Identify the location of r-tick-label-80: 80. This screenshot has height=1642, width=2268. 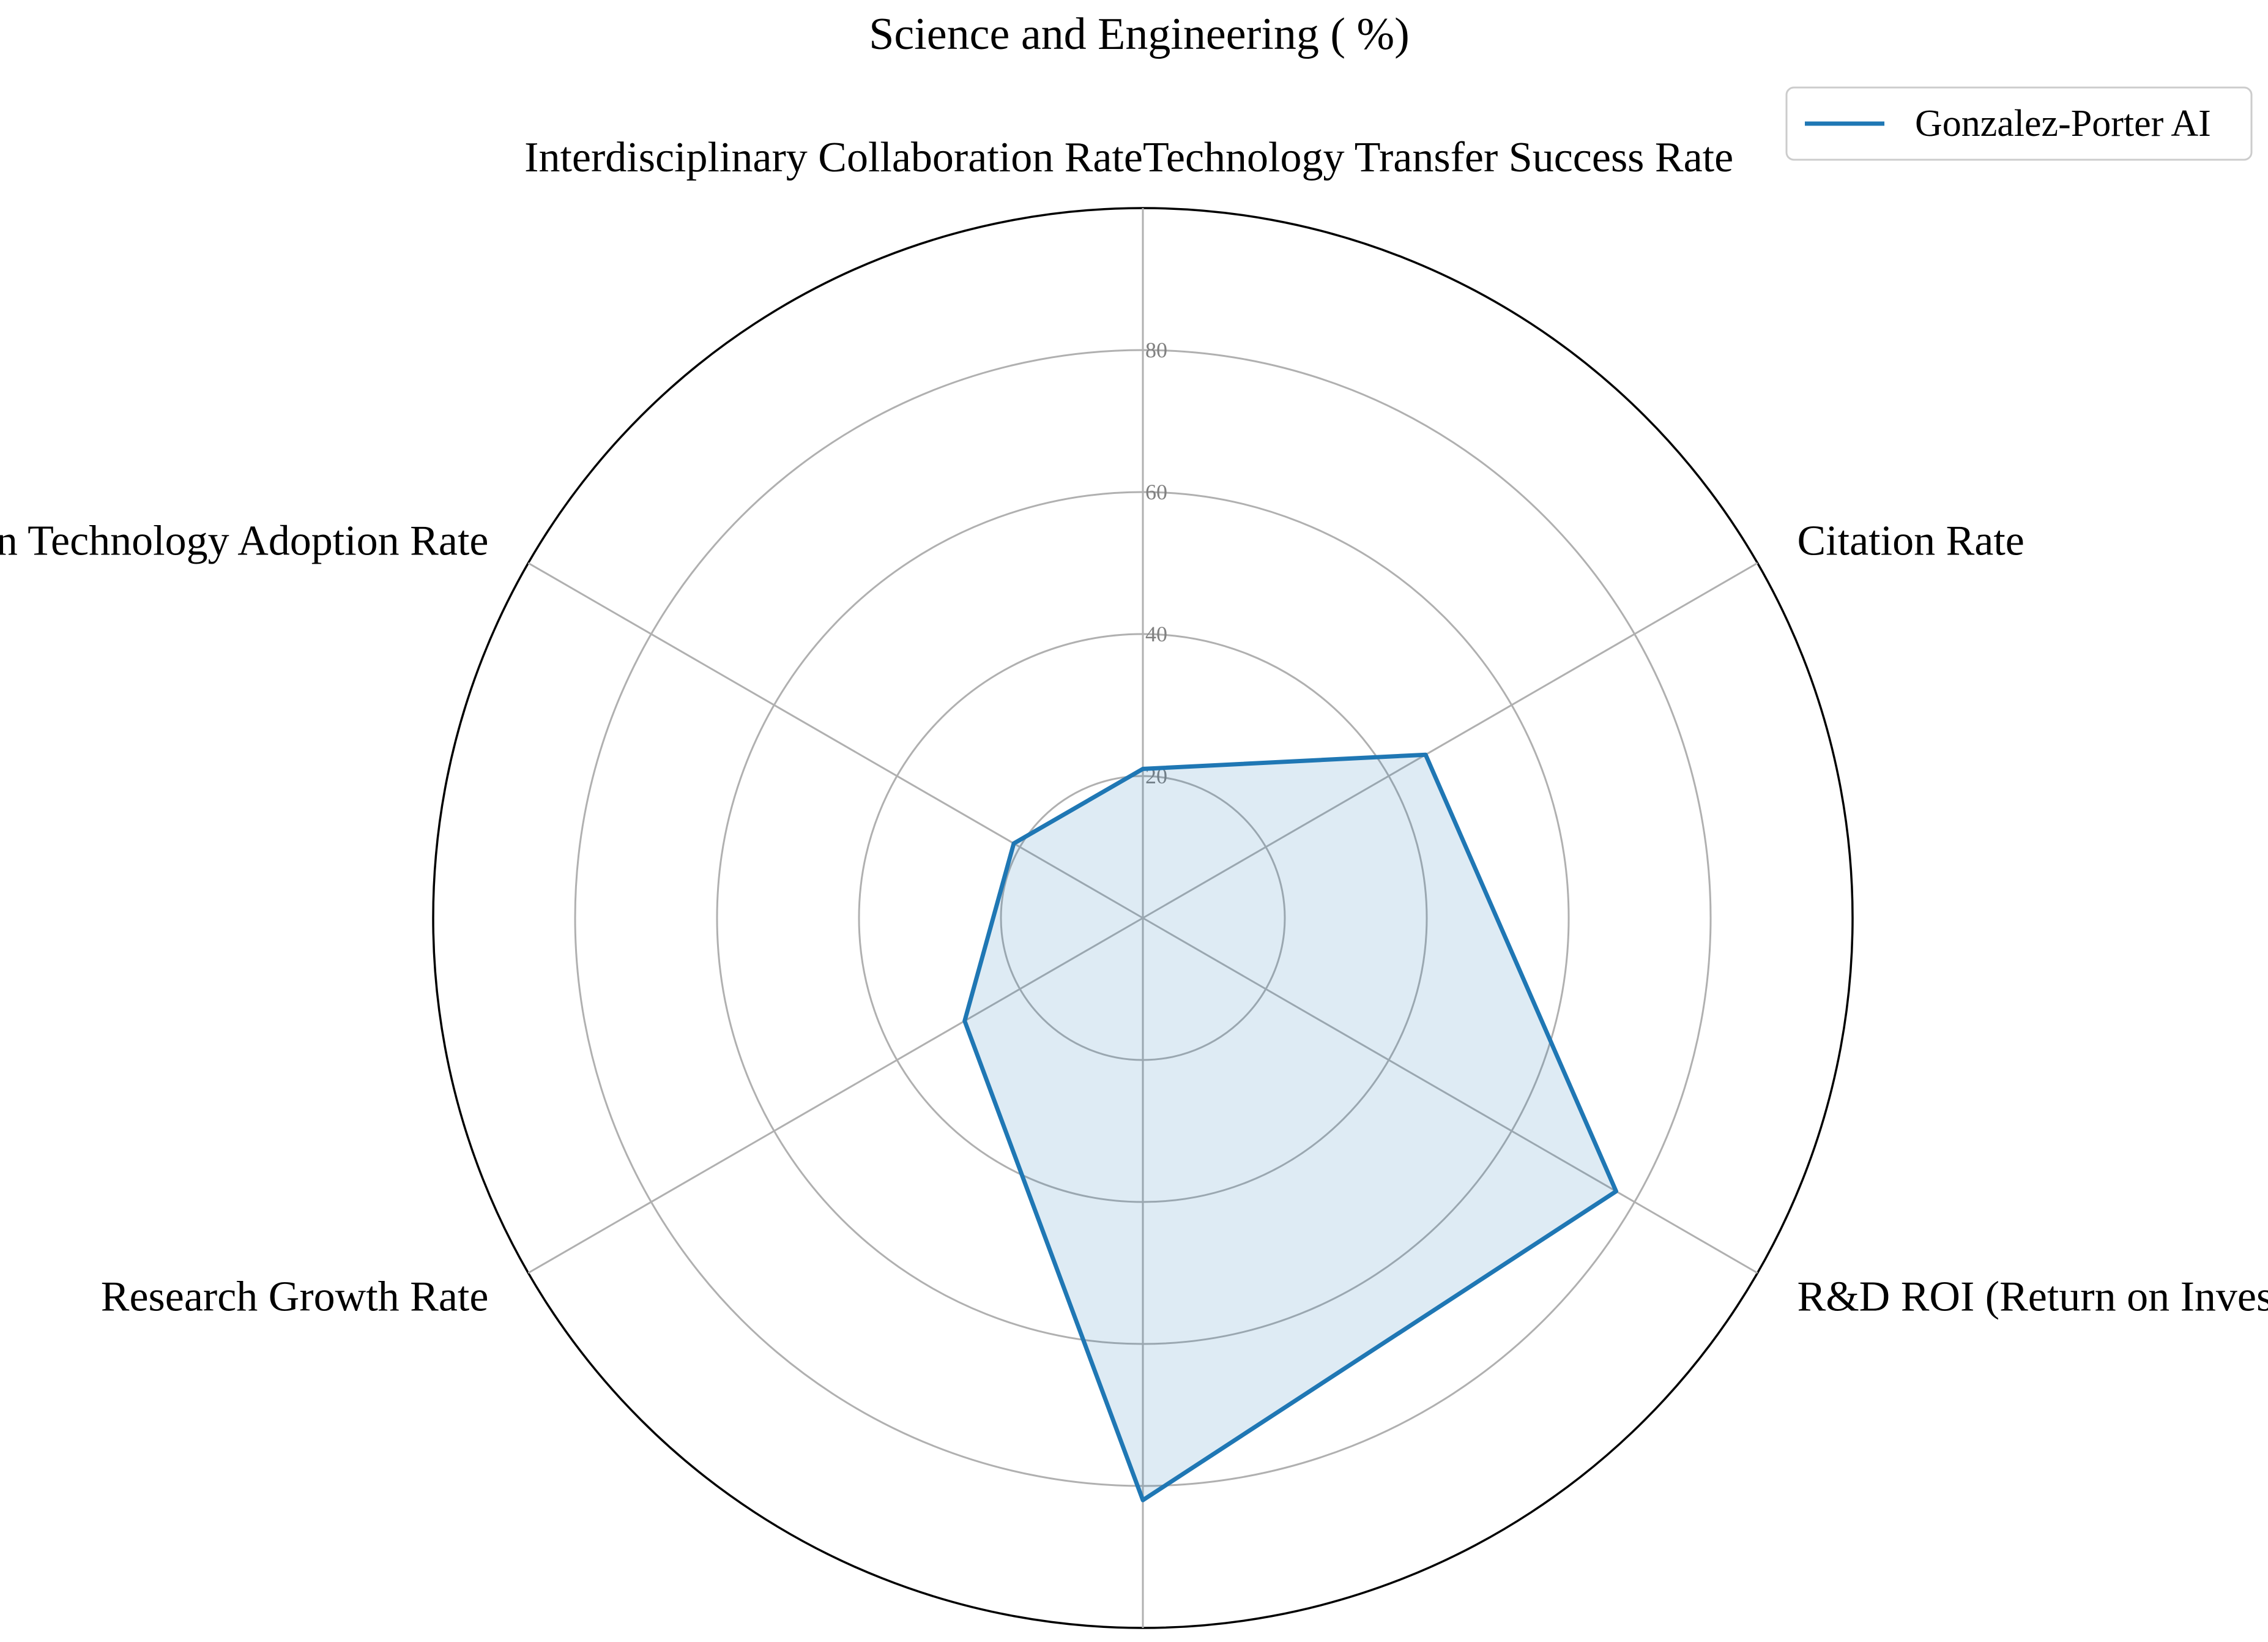
(1156, 350).